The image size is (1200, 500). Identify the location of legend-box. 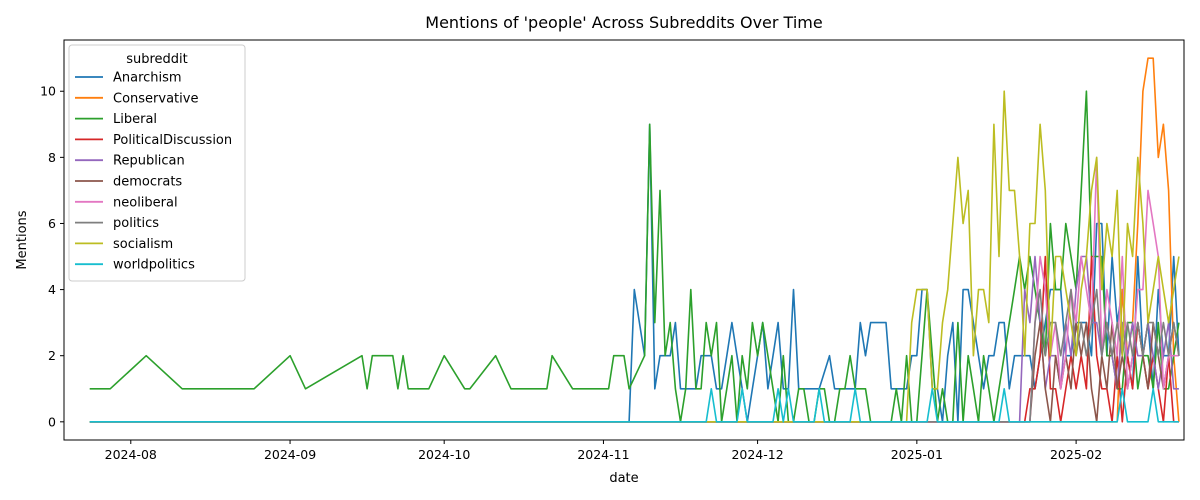
(157, 163).